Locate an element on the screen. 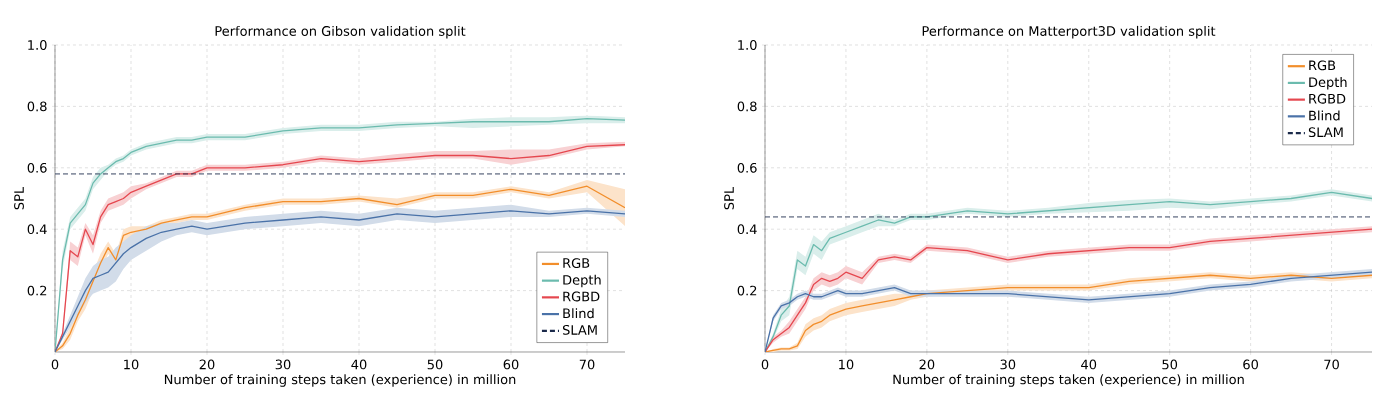 Image resolution: width=1394 pixels, height=396 pixels. chart-title: Performance on Matterport3D validation split is located at coordinates (1069, 32).